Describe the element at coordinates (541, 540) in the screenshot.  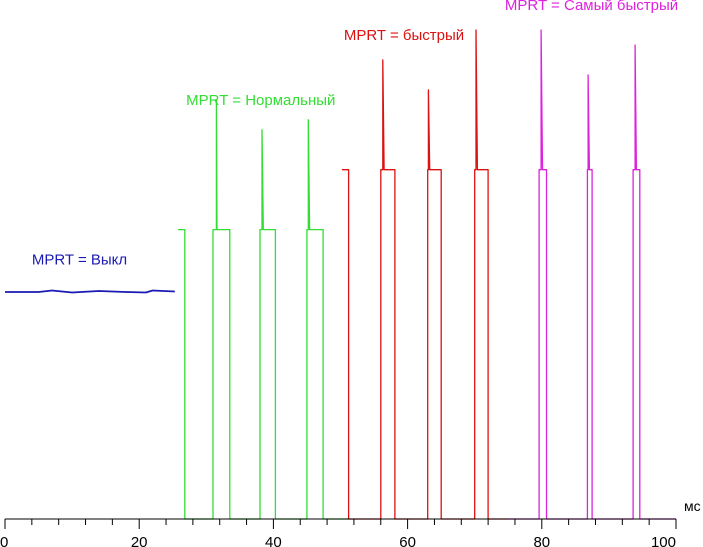
I see `x-tick-label: 80` at that location.